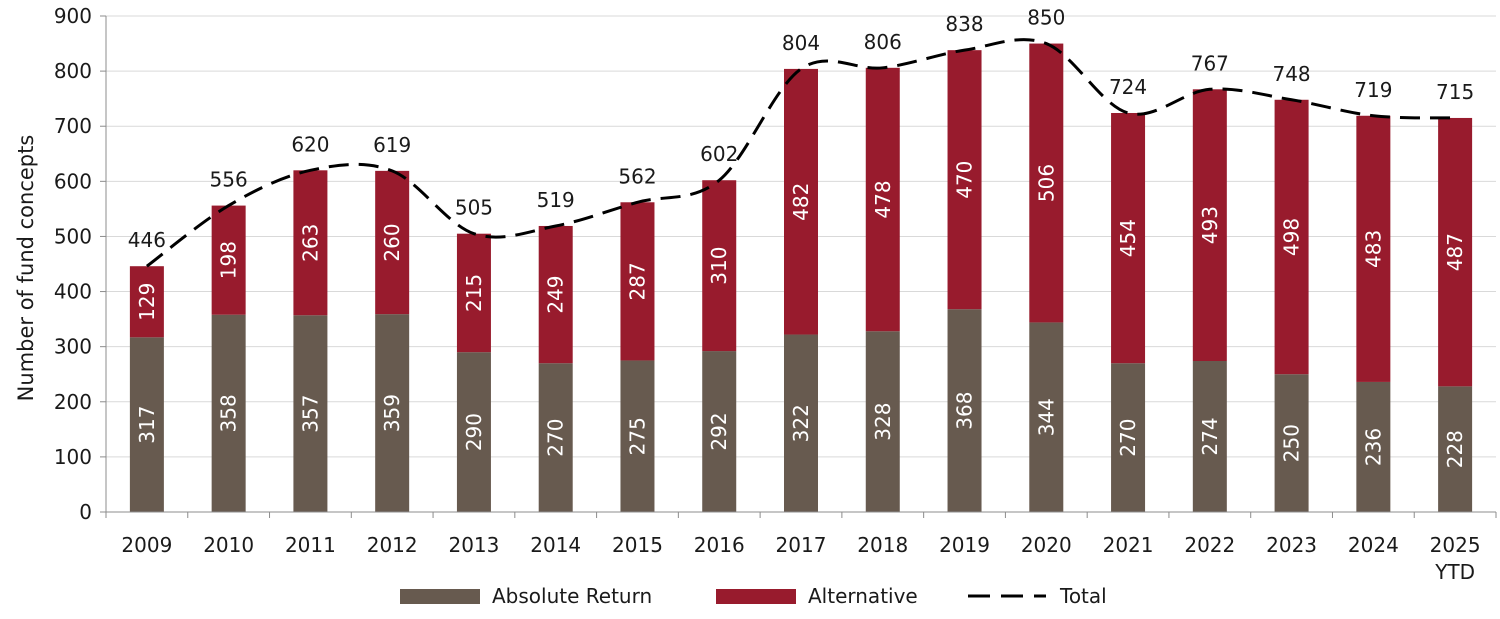  What do you see at coordinates (85, 512) in the screenshot?
I see `y-tick-label: 0` at bounding box center [85, 512].